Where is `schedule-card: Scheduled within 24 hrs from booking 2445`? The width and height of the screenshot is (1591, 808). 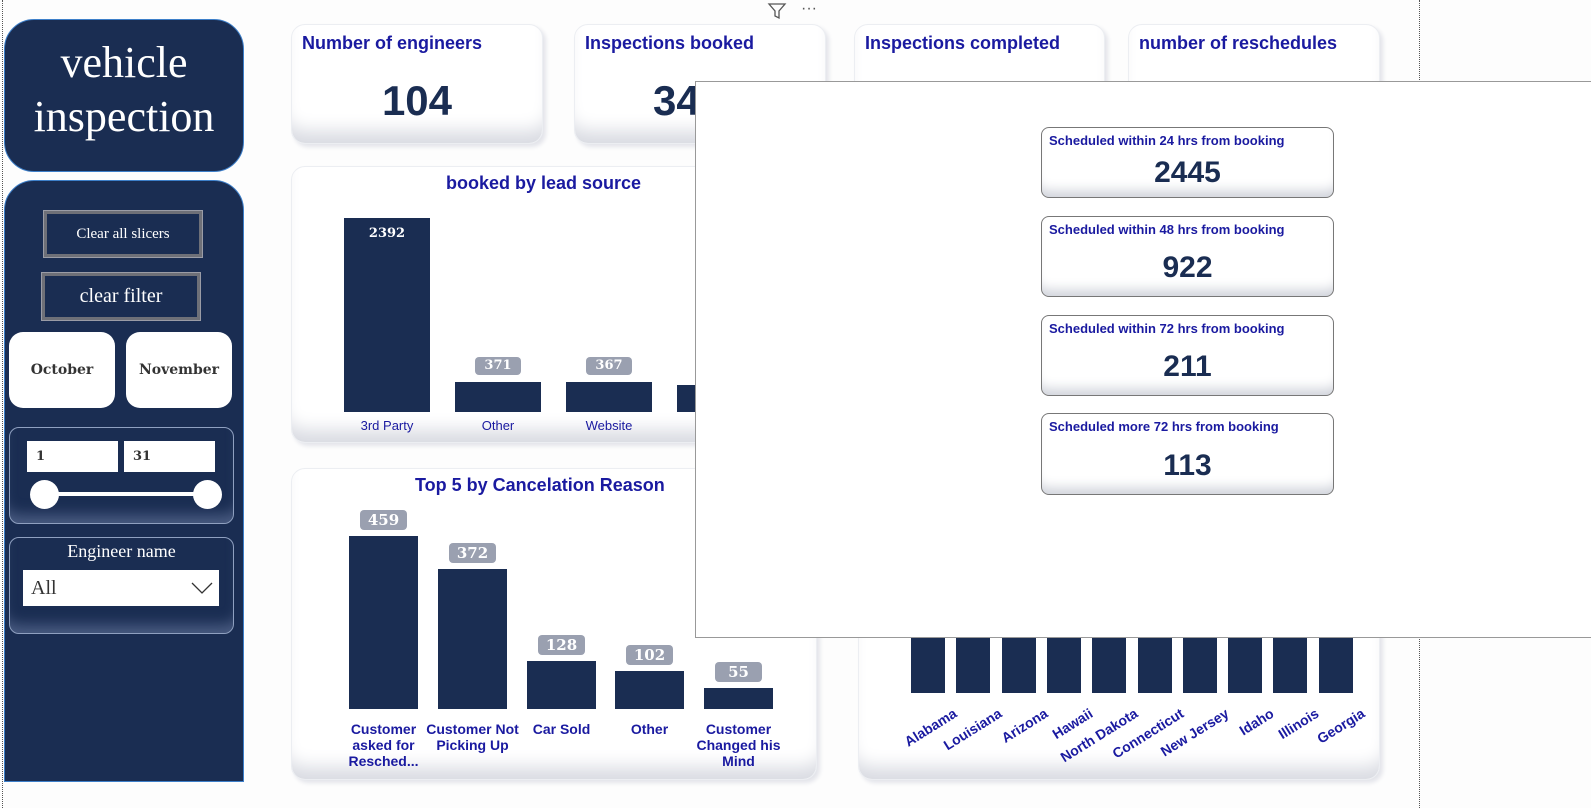
schedule-card: Scheduled within 24 hrs from booking 2445 is located at coordinates (1187, 162).